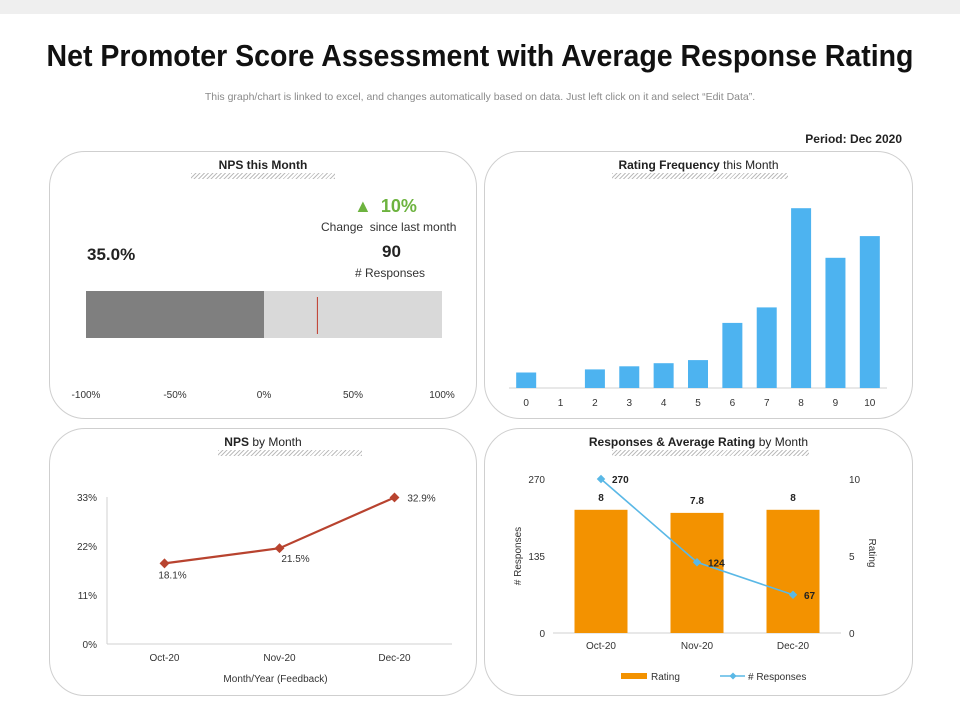 The width and height of the screenshot is (960, 720). Describe the element at coordinates (172, 575) in the screenshot. I see `nps-data-label: 18.1%` at that location.